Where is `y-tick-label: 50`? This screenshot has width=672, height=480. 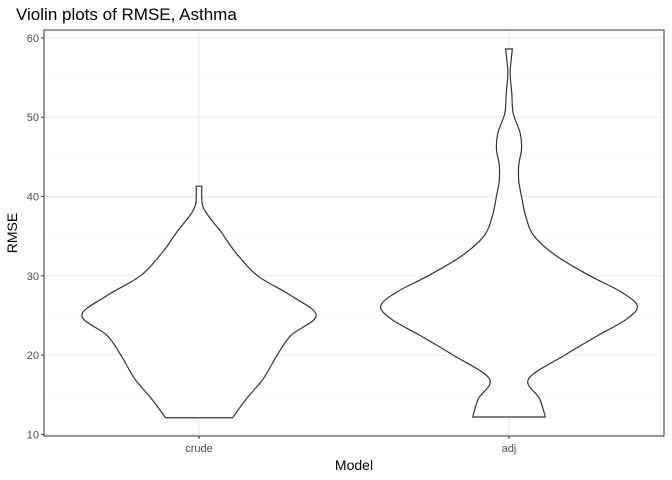
y-tick-label: 50 is located at coordinates (33, 118).